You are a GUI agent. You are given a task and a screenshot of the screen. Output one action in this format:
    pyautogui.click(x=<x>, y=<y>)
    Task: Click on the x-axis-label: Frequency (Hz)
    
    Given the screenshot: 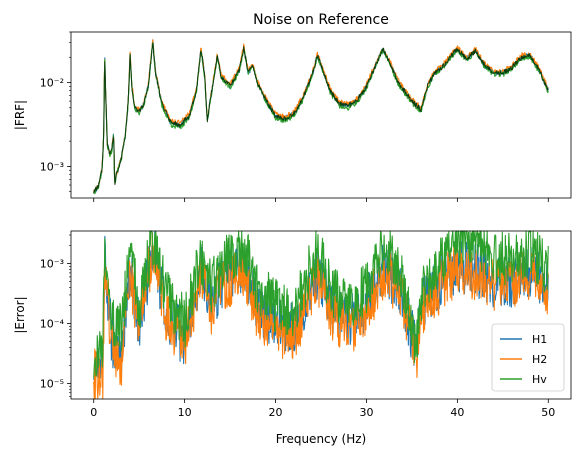 What is the action you would take?
    pyautogui.click(x=321, y=439)
    